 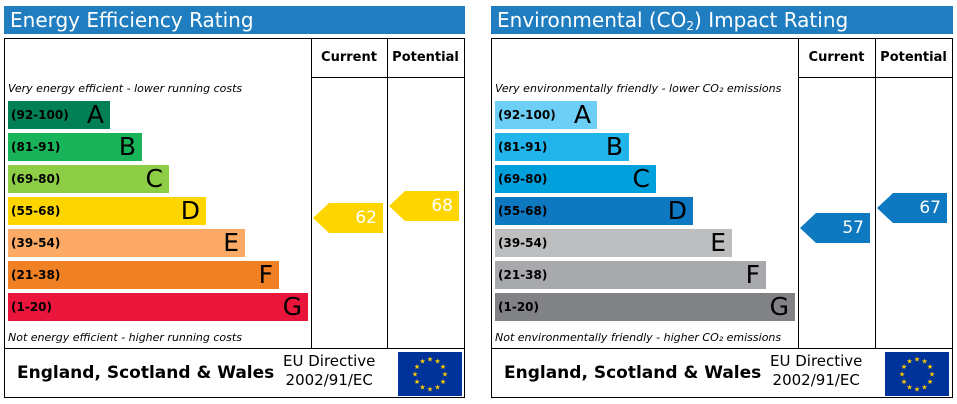 What do you see at coordinates (853, 228) in the screenshot?
I see `arrow-value: 57` at bounding box center [853, 228].